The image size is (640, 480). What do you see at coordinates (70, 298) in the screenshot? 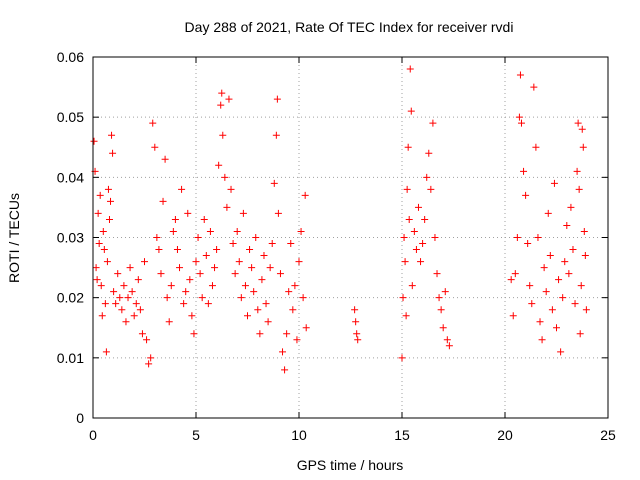
I see `y-tick-label: 0.02` at bounding box center [70, 298].